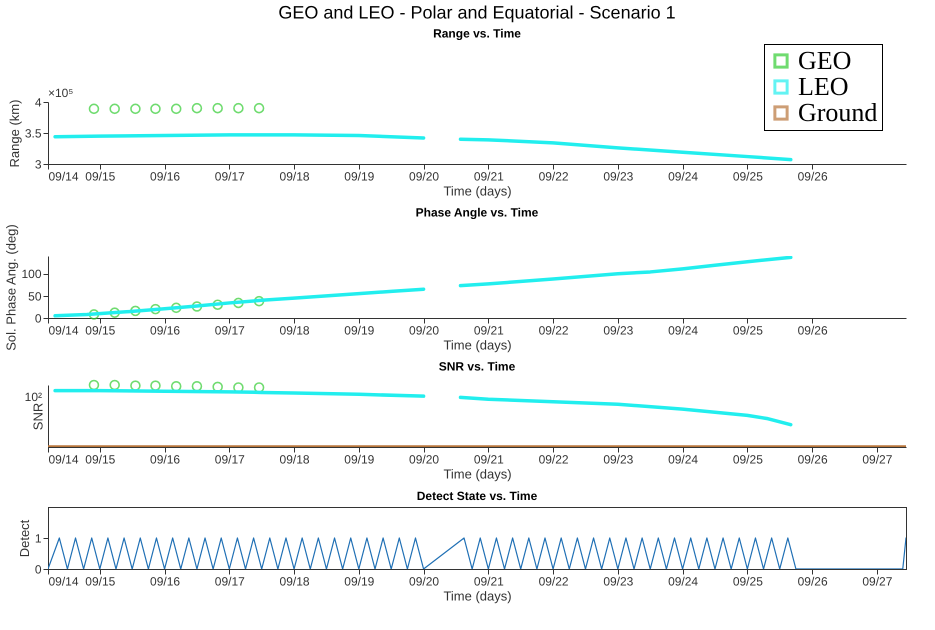 The image size is (935, 630). What do you see at coordinates (10, 287) in the screenshot?
I see `y-axis-title: Sol. Phase Ang. (deg)` at bounding box center [10, 287].